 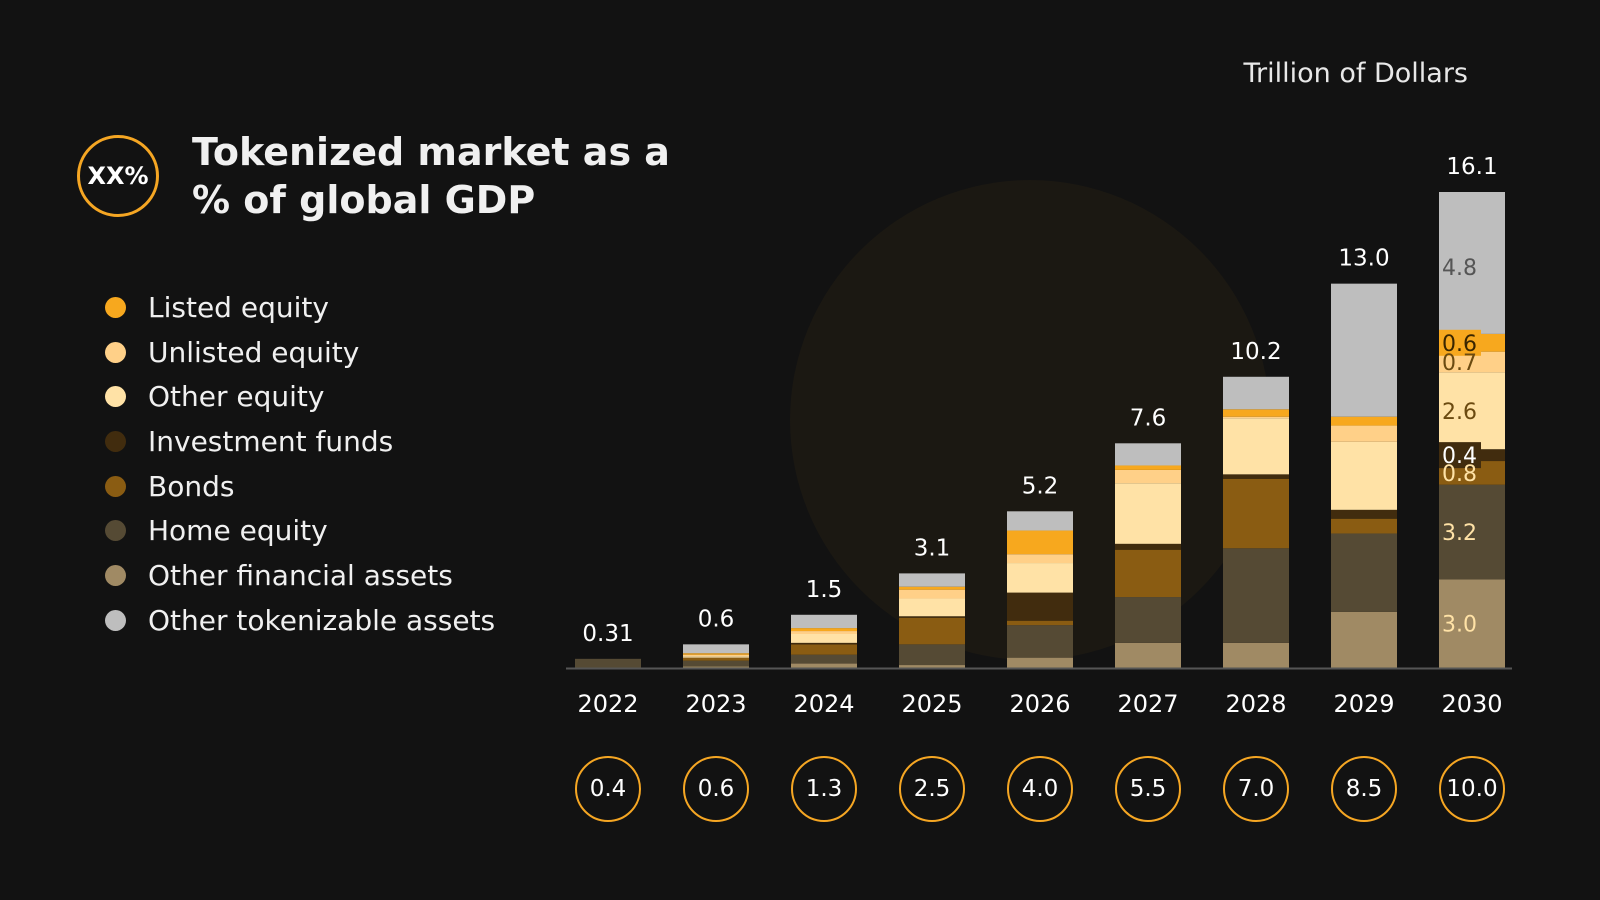 I want to click on bar-stack-2025, so click(x=932, y=620).